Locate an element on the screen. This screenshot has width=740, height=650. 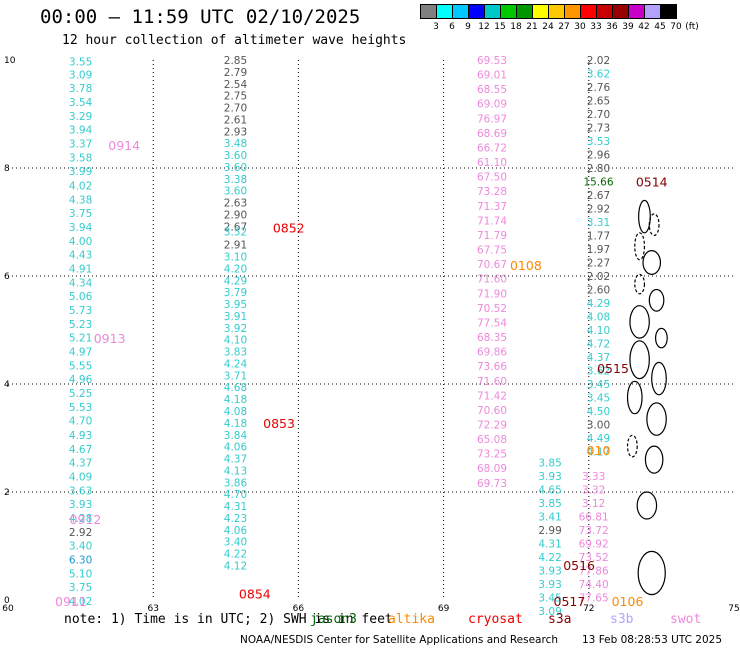
wave-height-value: 68.35 is located at coordinates (492, 338).